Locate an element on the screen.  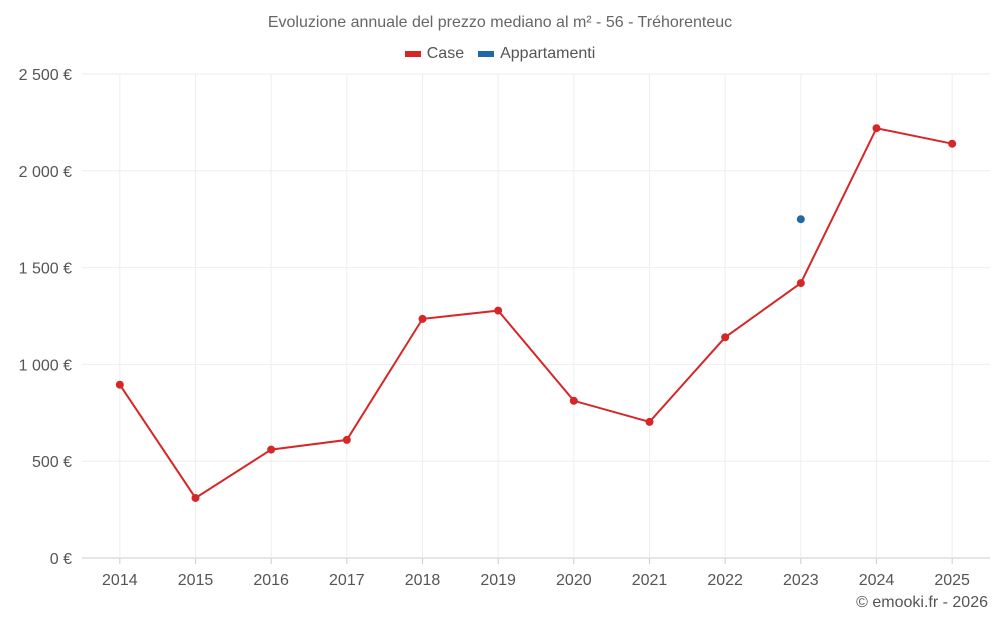
y-tick-label: 500 € is located at coordinates (52, 462).